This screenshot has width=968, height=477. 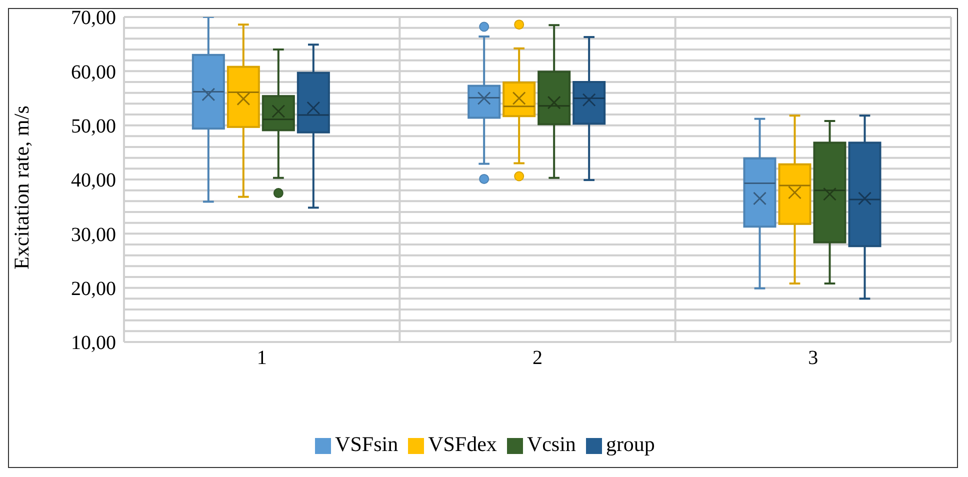 What do you see at coordinates (93, 235) in the screenshot?
I see `y-tick-label: 30,00` at bounding box center [93, 235].